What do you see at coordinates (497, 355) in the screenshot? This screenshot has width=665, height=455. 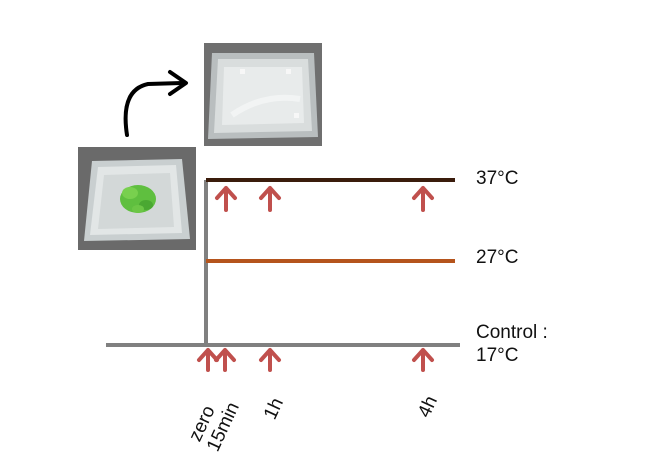 I see `label-17c: 17°C` at bounding box center [497, 355].